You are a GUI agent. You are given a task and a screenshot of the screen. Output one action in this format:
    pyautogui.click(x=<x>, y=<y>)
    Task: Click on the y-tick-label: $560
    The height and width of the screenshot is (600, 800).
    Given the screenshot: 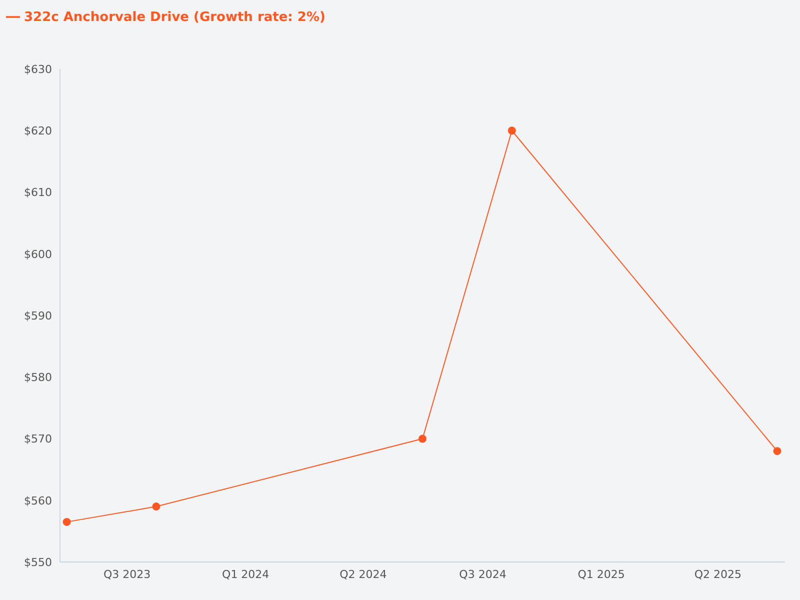 What is the action you would take?
    pyautogui.click(x=38, y=501)
    